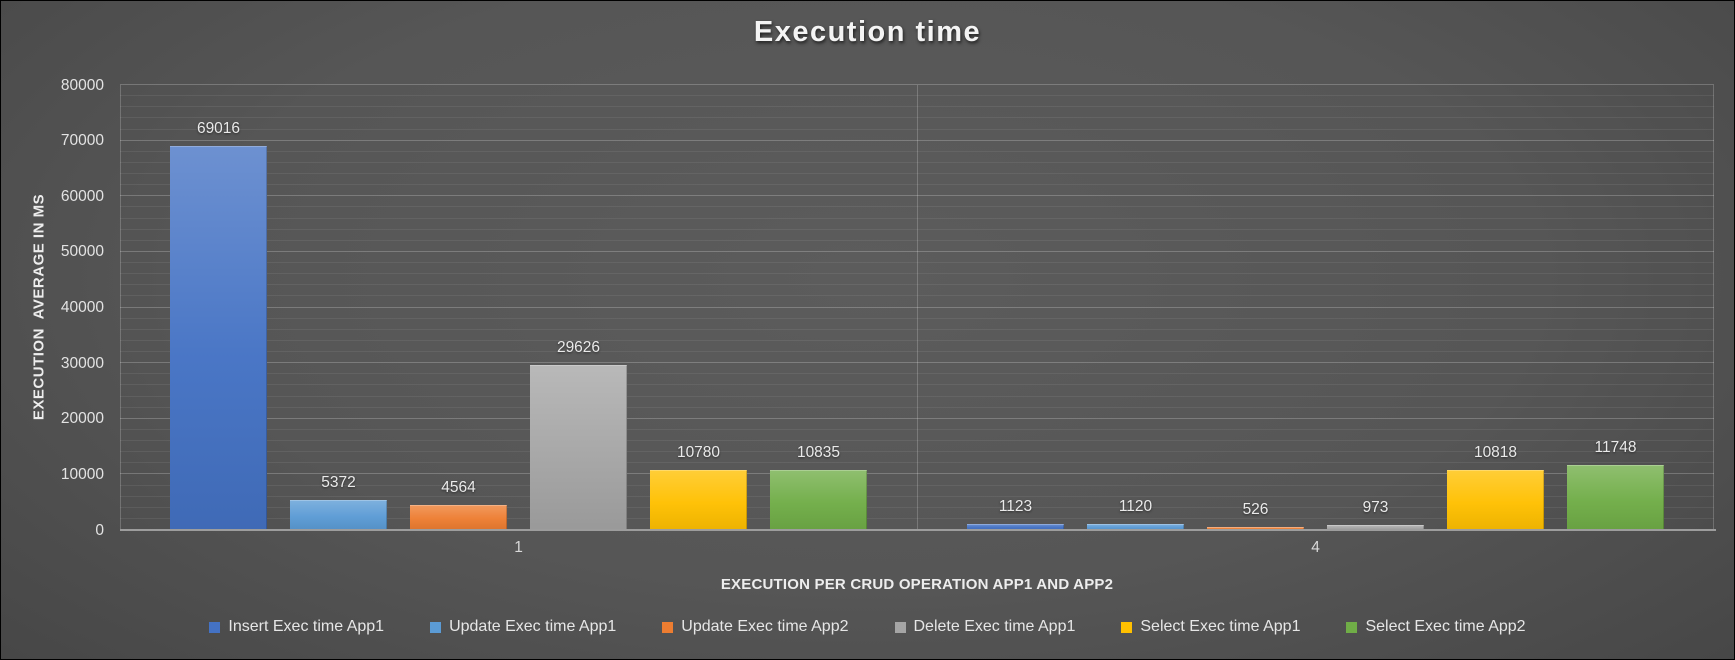  What do you see at coordinates (82, 196) in the screenshot?
I see `y-tick-label: 60000` at bounding box center [82, 196].